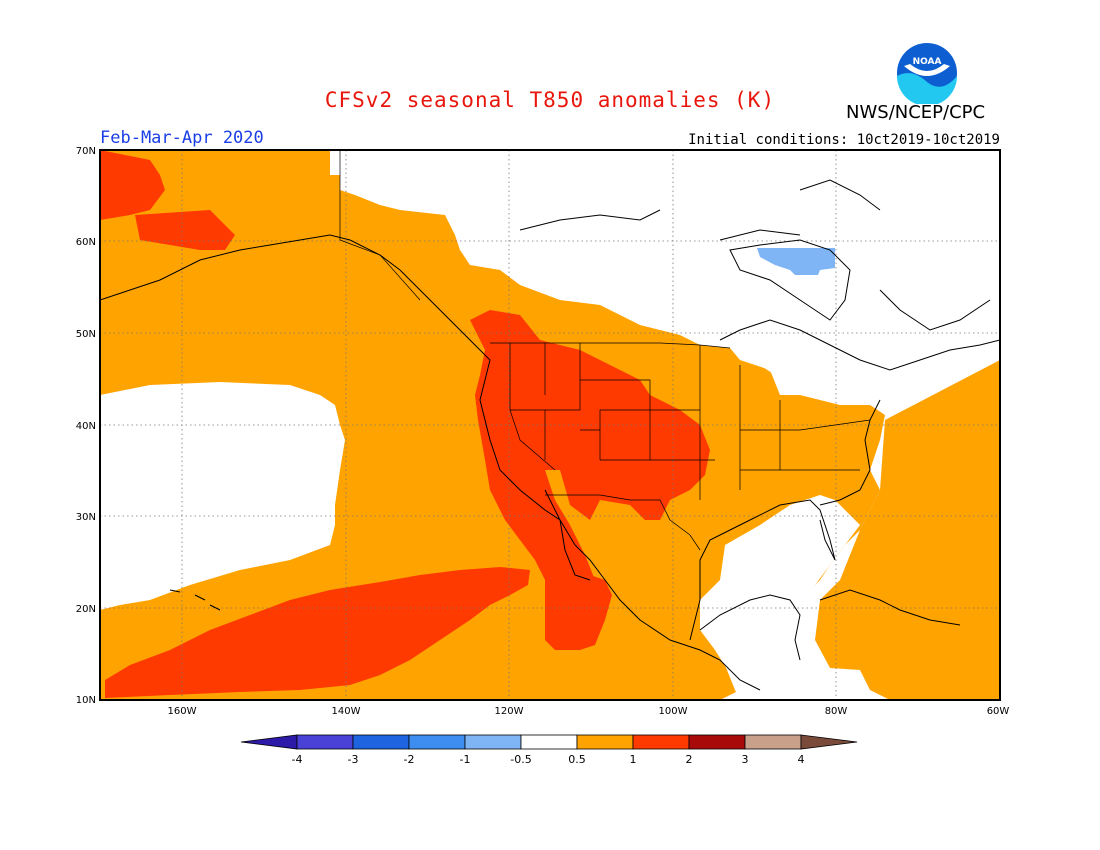 This screenshot has height=850, width=1100. Describe the element at coordinates (317, 632) in the screenshot. I see `anomaly-region-above-1-pacific-band` at that location.